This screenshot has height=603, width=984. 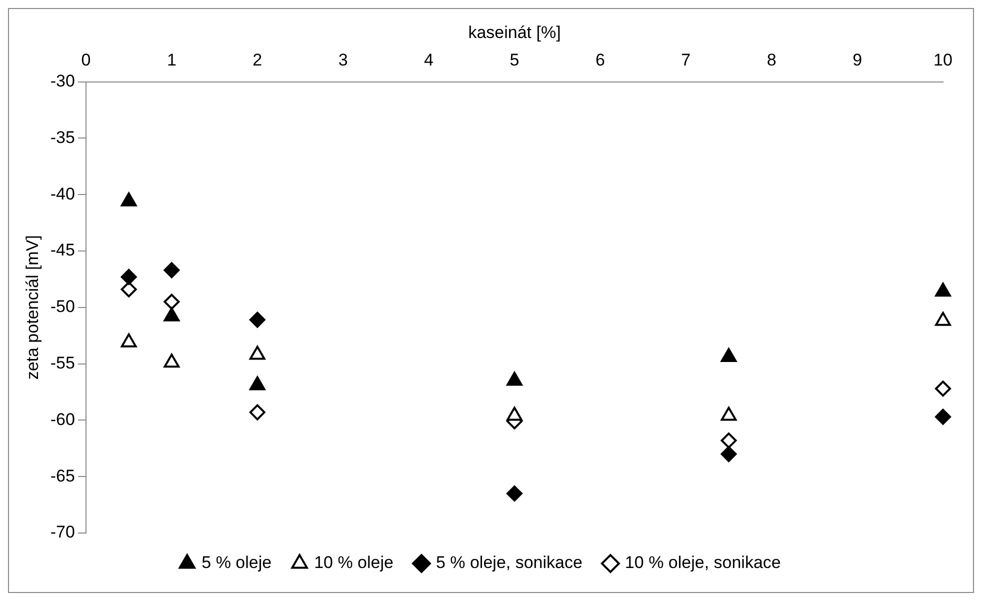 I want to click on x-tick-label: 2, so click(x=257, y=60).